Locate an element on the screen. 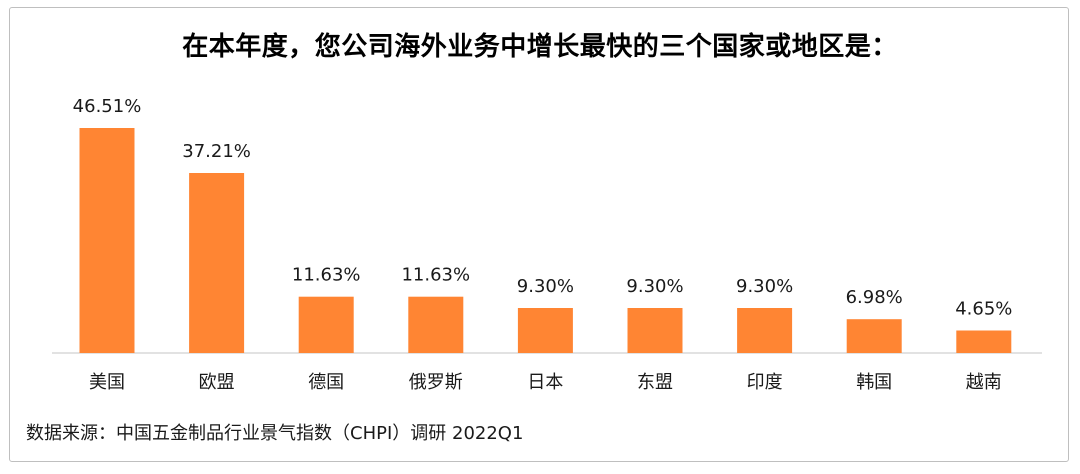 The image size is (1080, 474). bar-日本 is located at coordinates (545, 330).